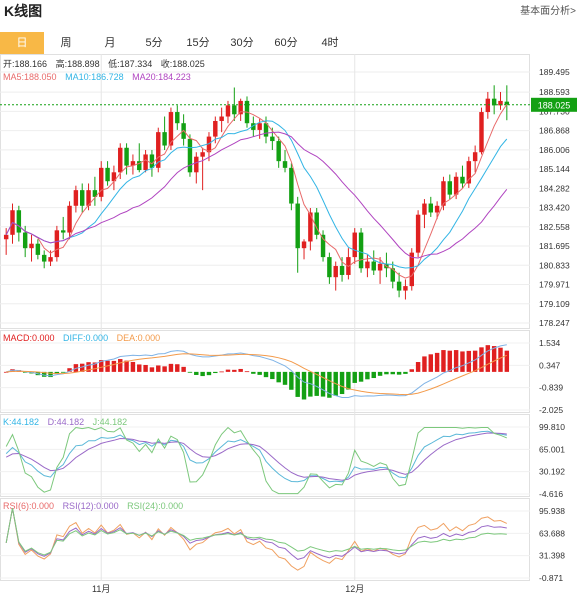 The width and height of the screenshot is (580, 600). Describe the element at coordinates (172, 506) in the screenshot. I see `rsi24-value: 0.000` at that location.